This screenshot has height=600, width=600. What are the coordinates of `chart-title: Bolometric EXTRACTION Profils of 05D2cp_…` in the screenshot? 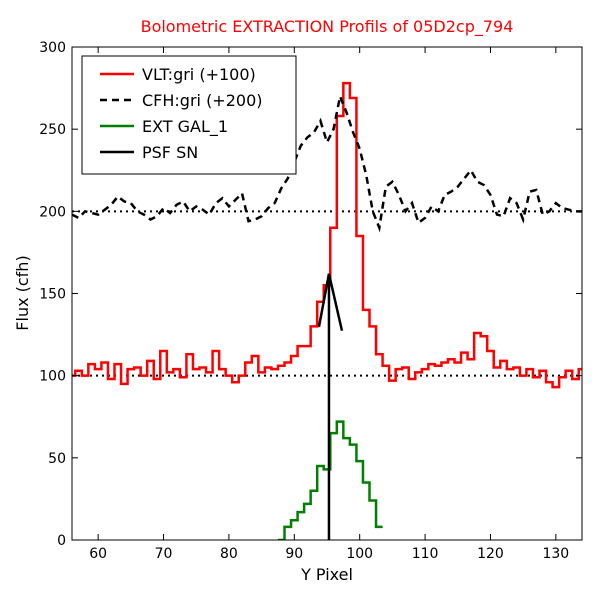 It's located at (327, 27).